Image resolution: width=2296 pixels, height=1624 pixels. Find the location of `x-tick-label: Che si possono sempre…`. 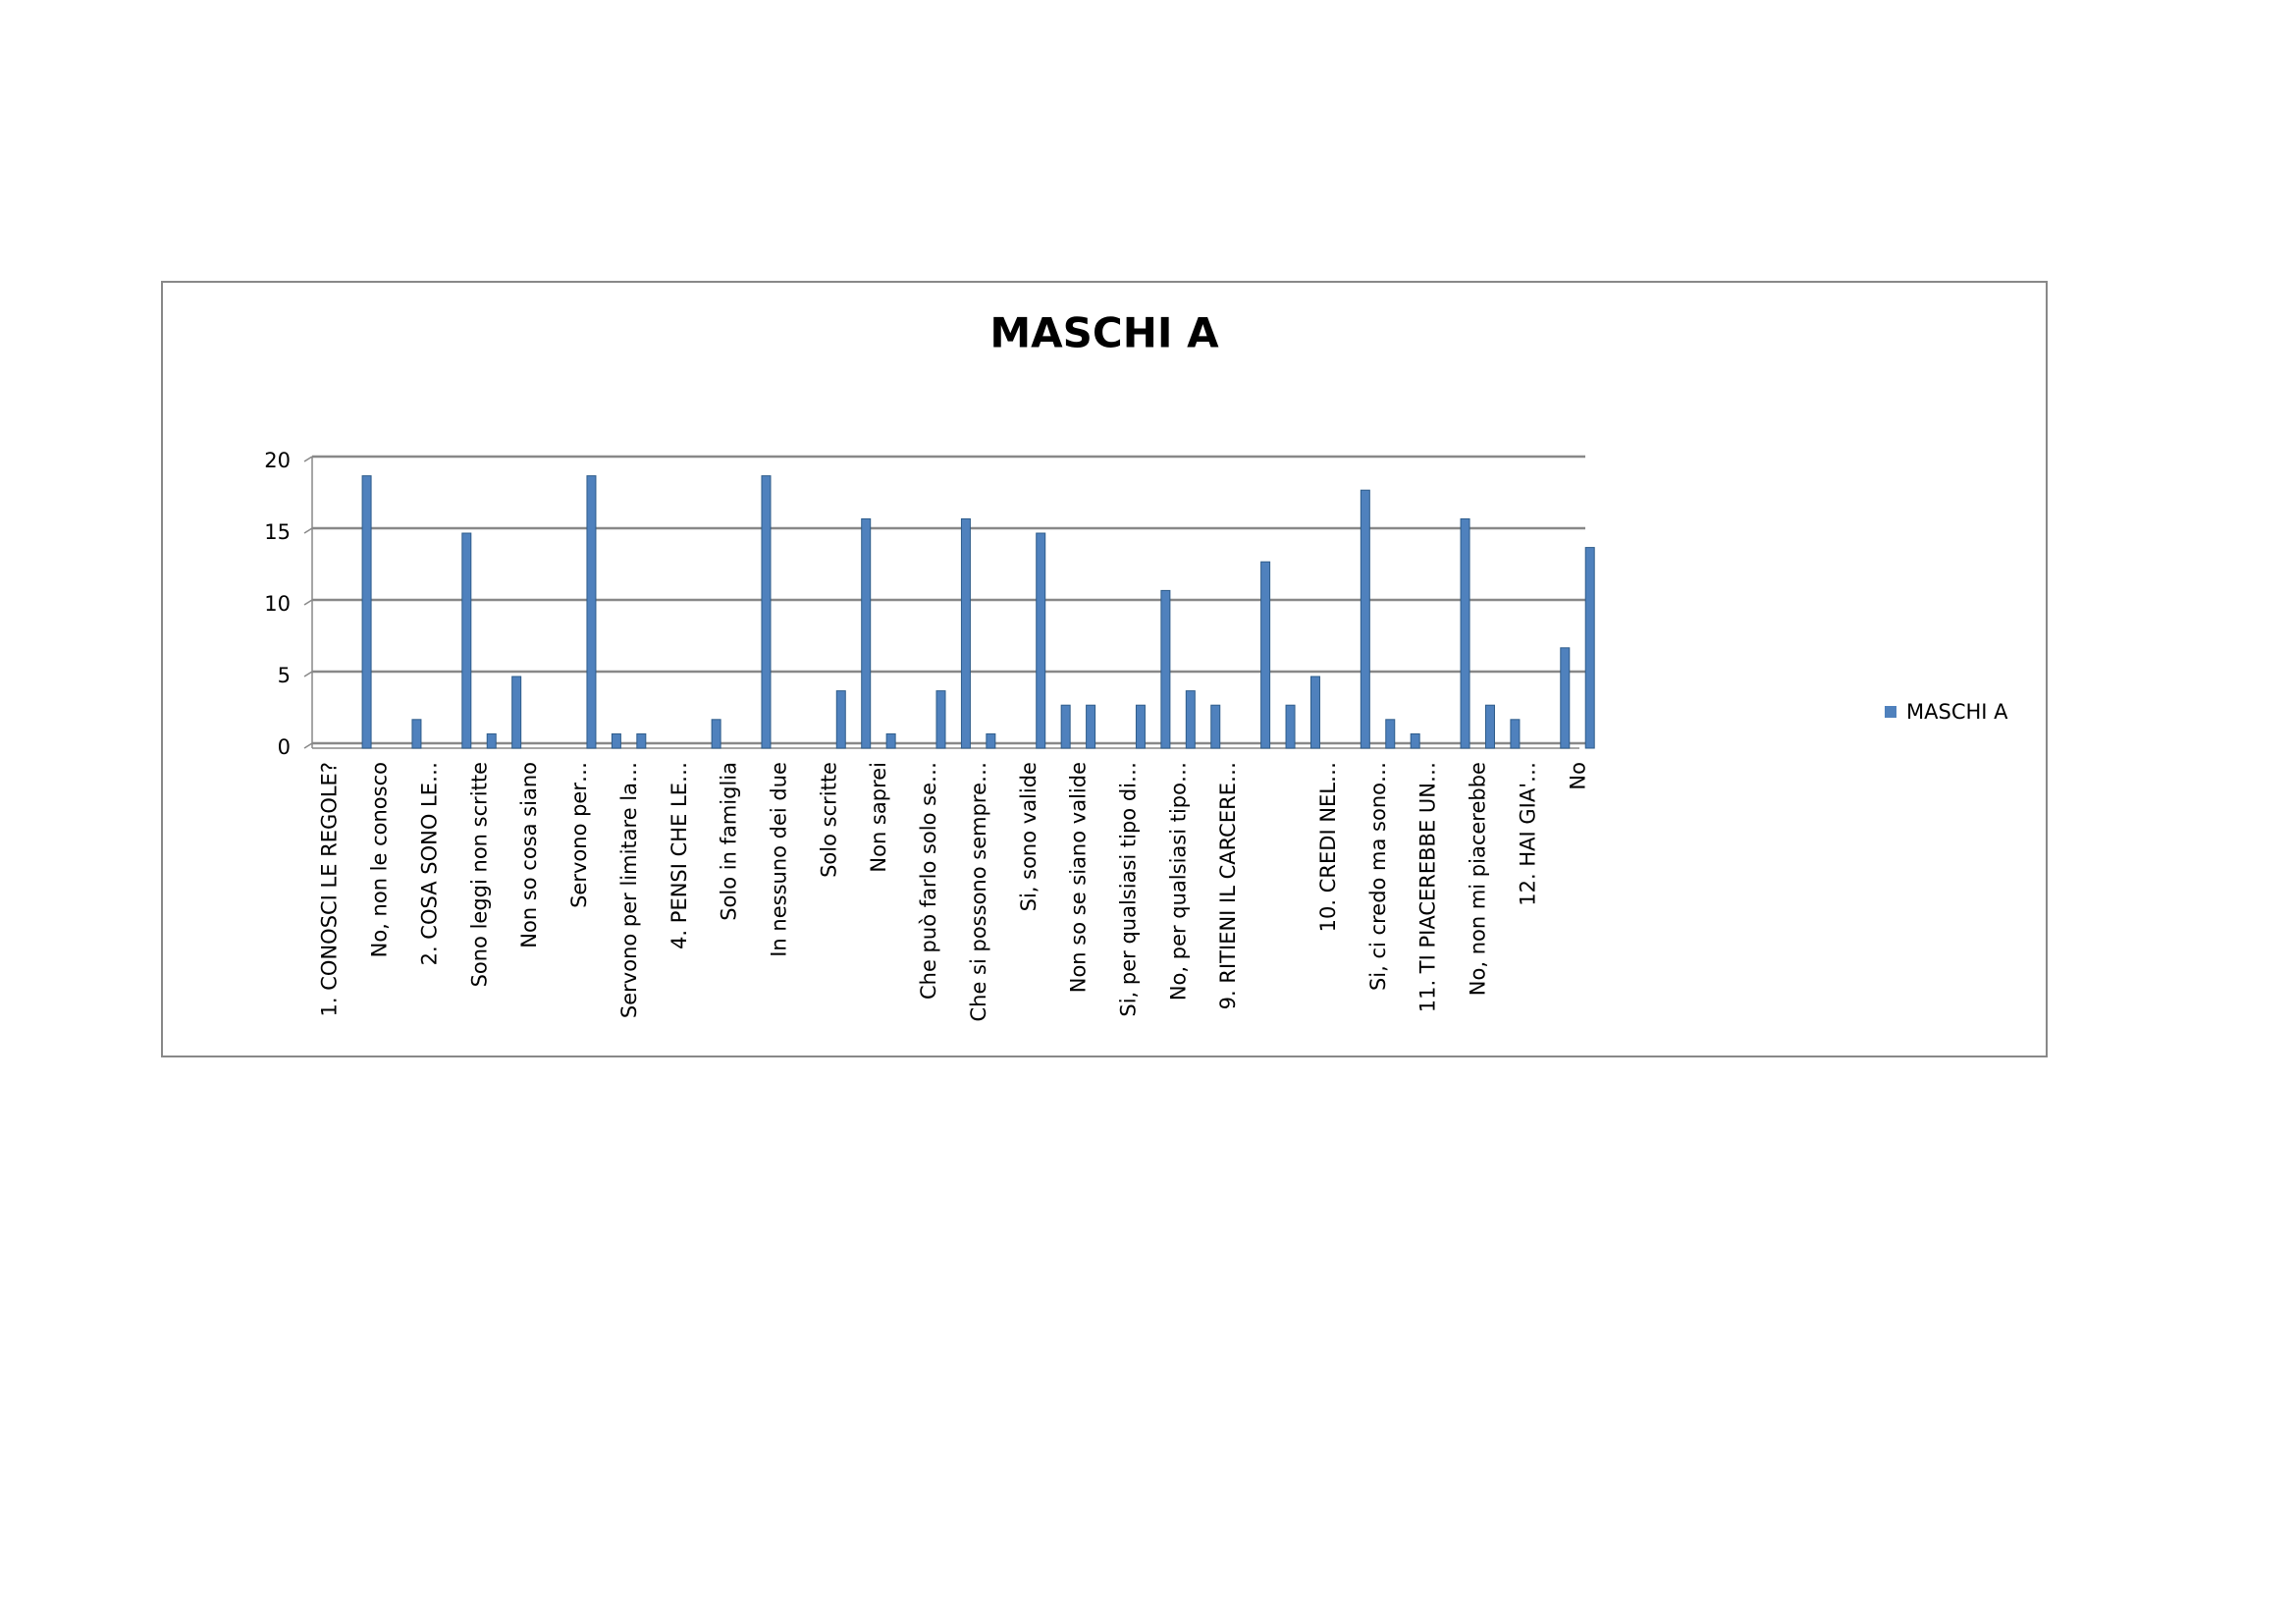

x-tick-label: Che si possono sempre… is located at coordinates (979, 892).